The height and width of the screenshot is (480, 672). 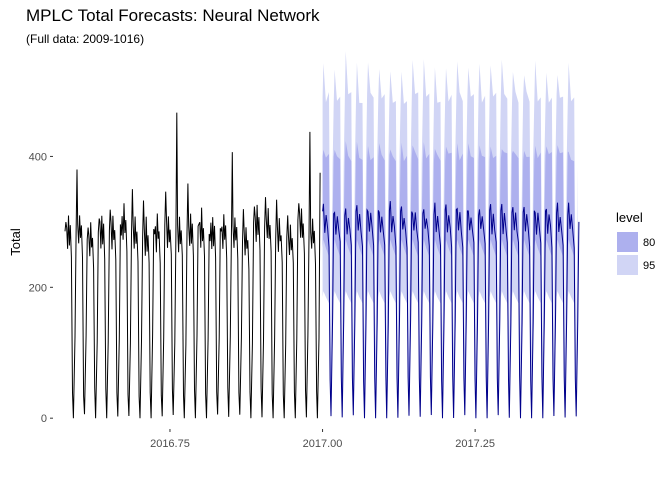 I want to click on legend-title: level, so click(x=629, y=217).